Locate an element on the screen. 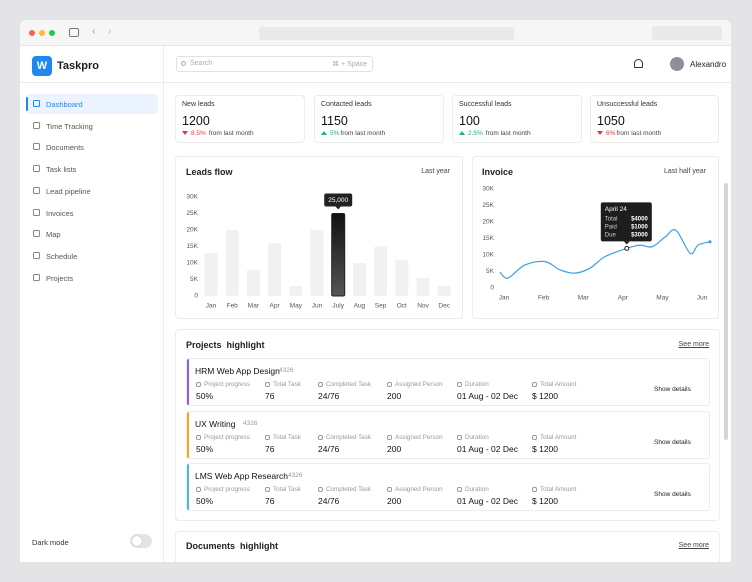 This screenshot has width=752, height=582. nav-item: Projects is located at coordinates (92, 278).